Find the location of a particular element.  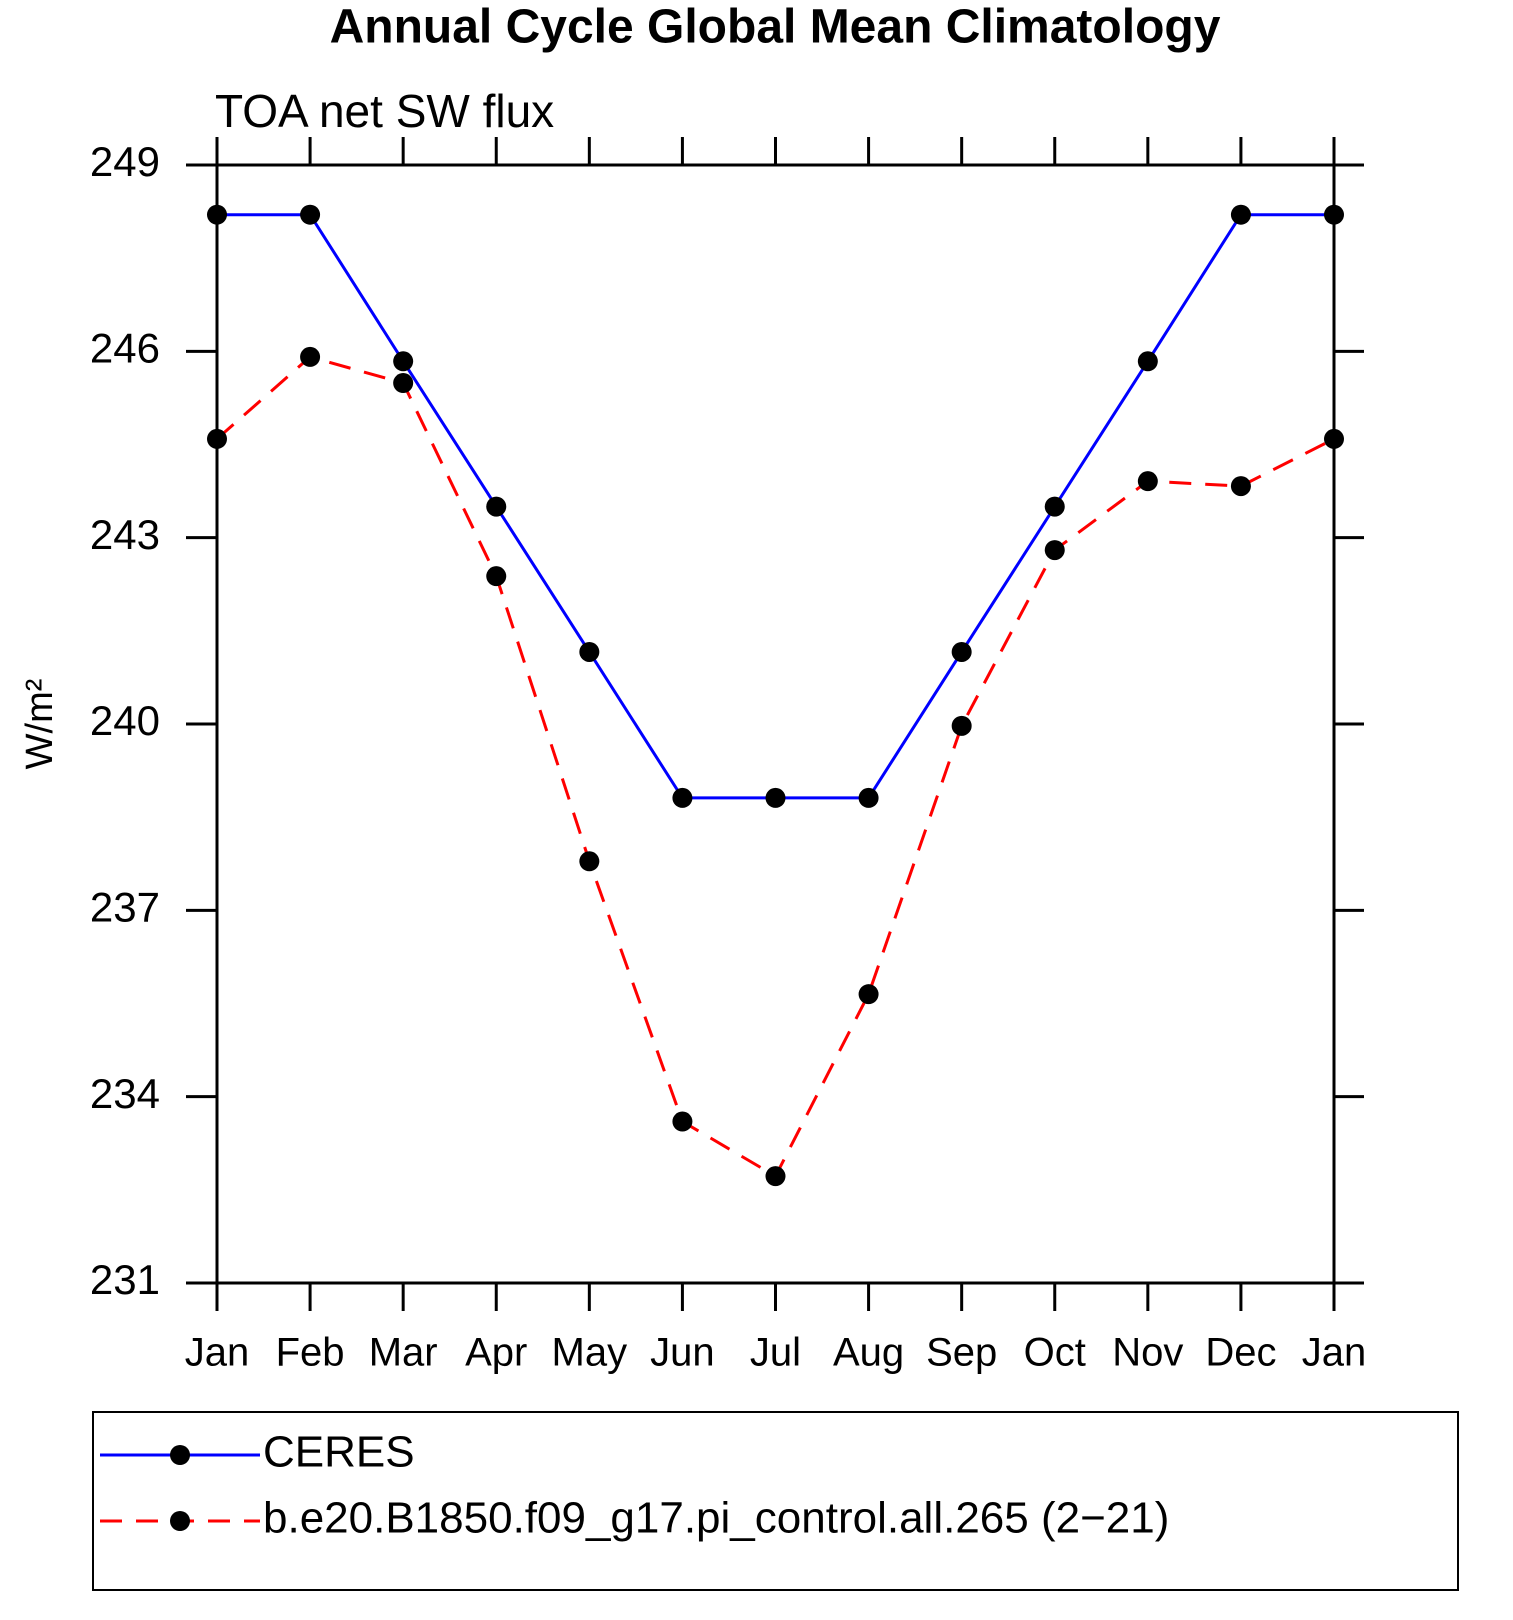

x-tick-label: Jul is located at coordinates (775, 1353).